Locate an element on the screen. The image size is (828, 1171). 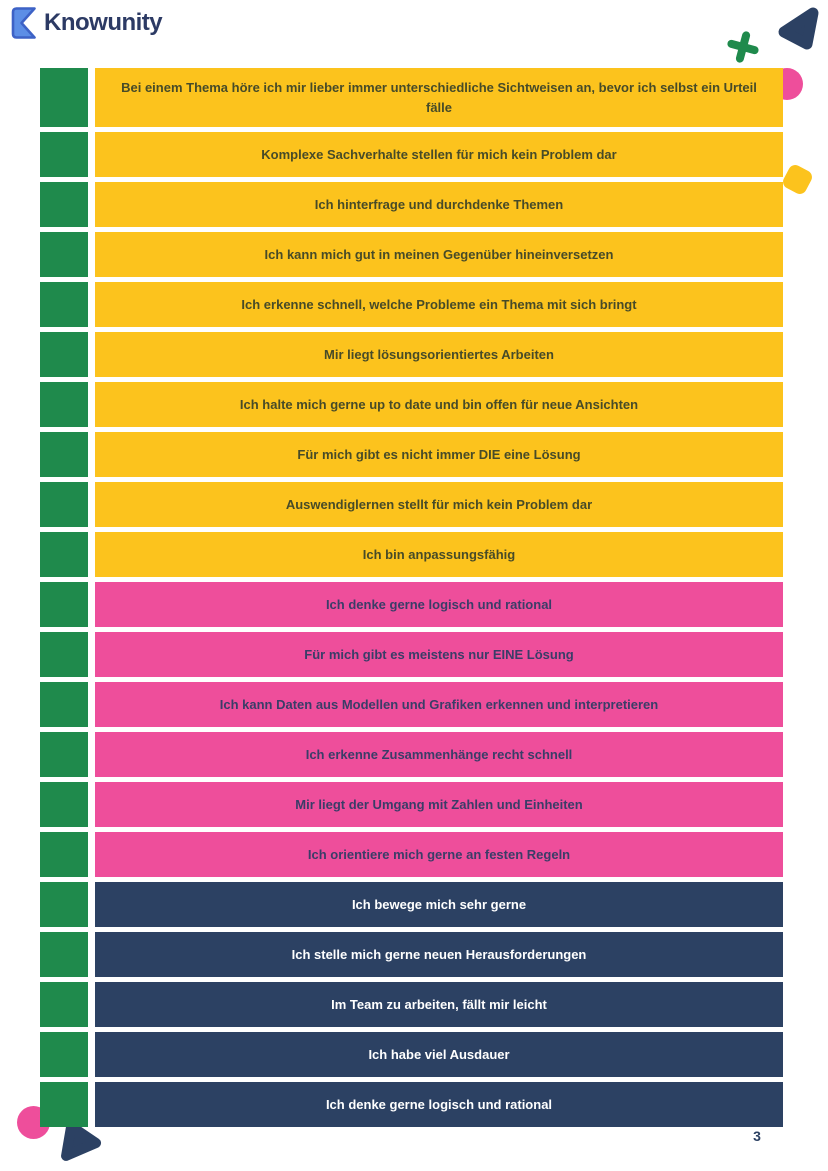
statement-text: Im Team zu arbeiten, fällt mir leicht is located at coordinates (439, 1004).